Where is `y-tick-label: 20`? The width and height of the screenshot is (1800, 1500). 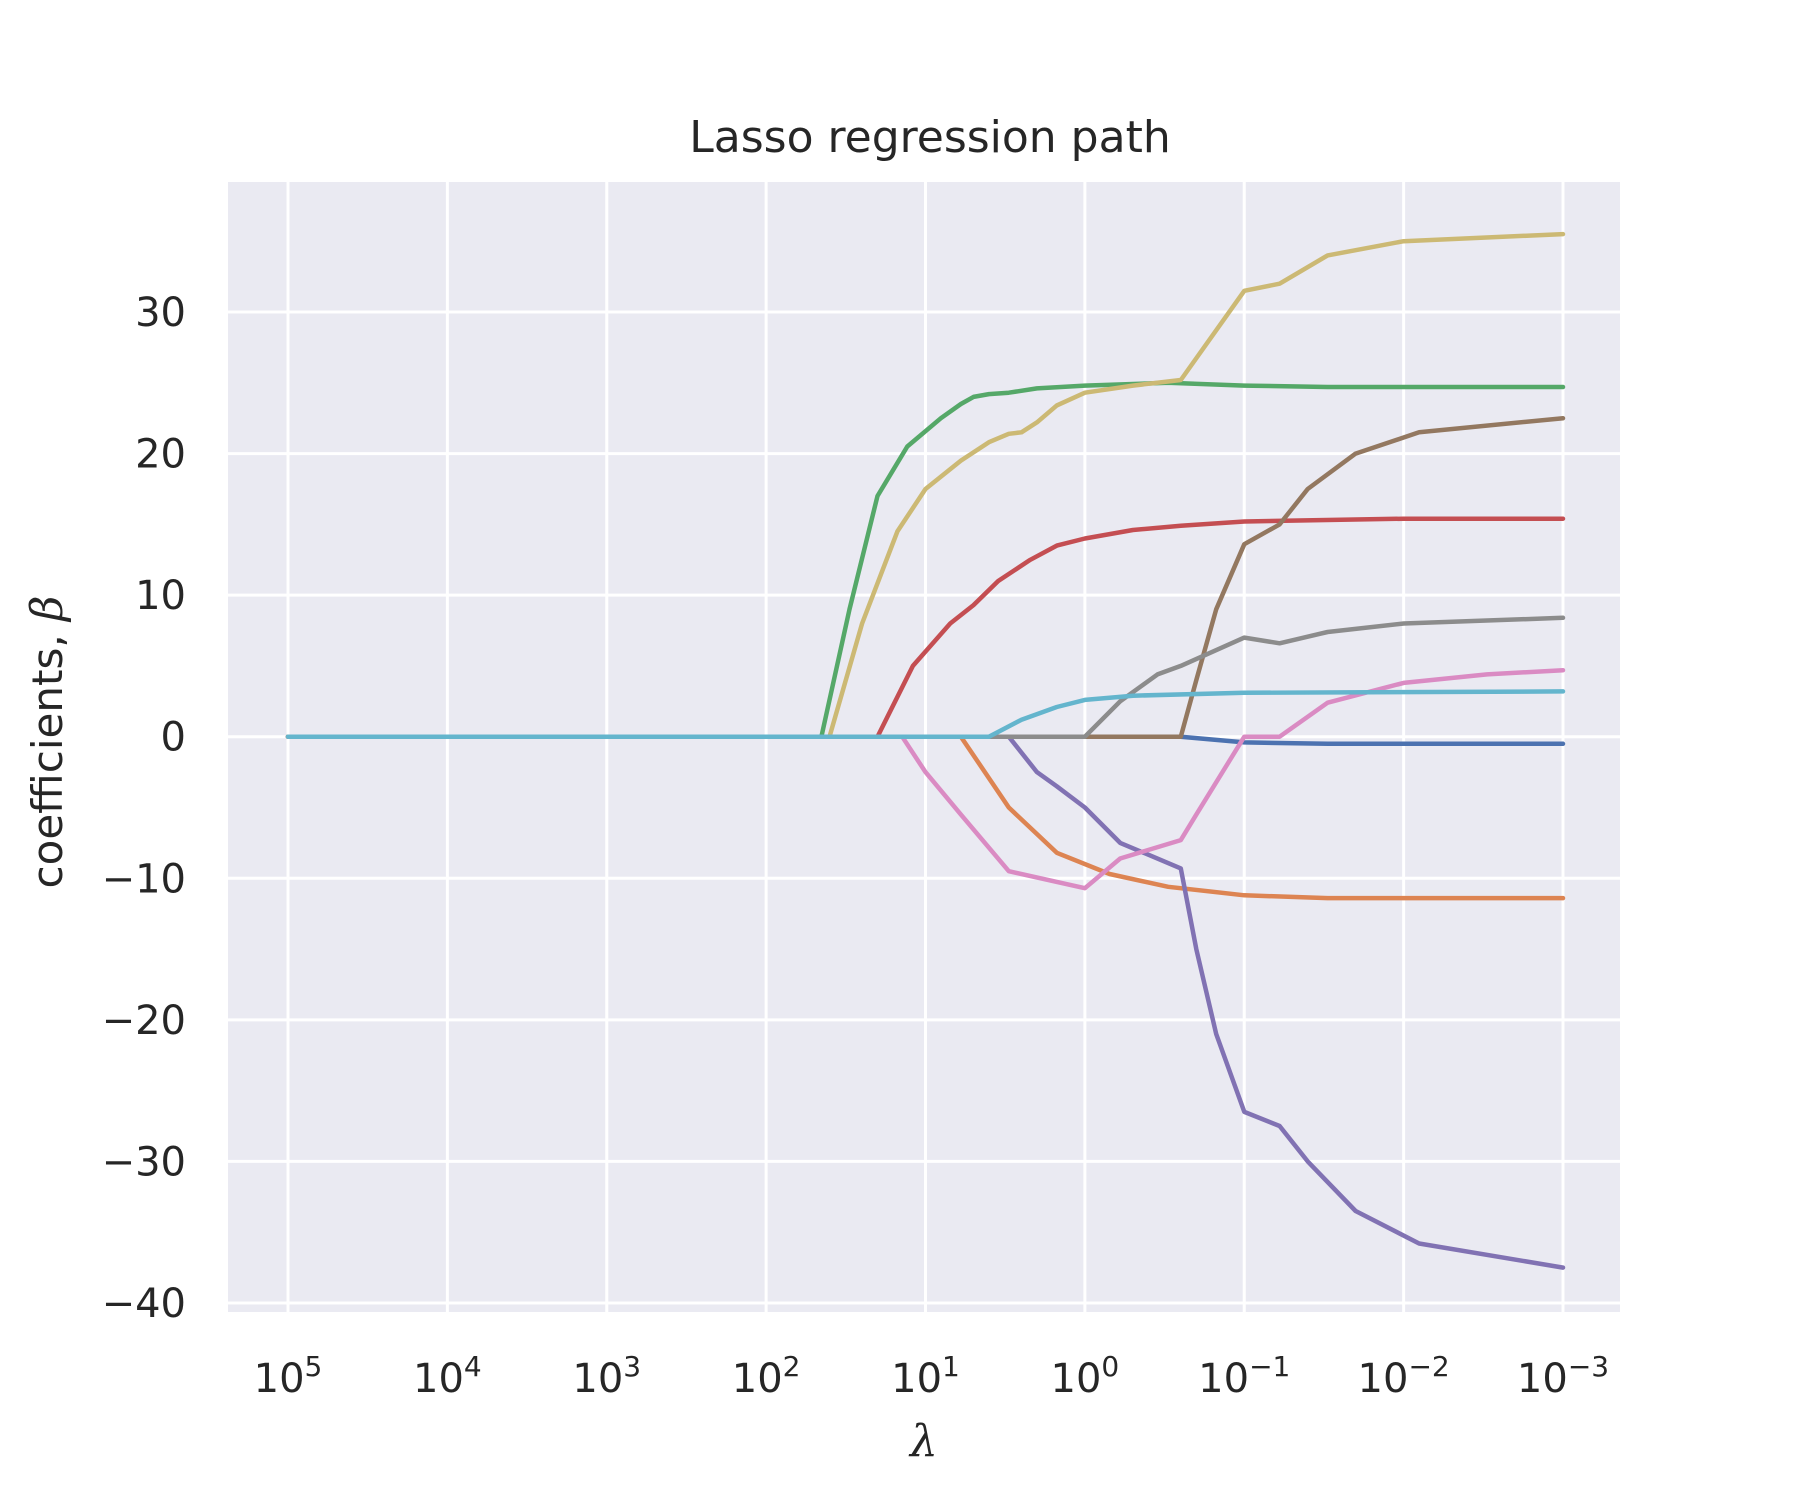
y-tick-label: 20 is located at coordinates (160, 455).